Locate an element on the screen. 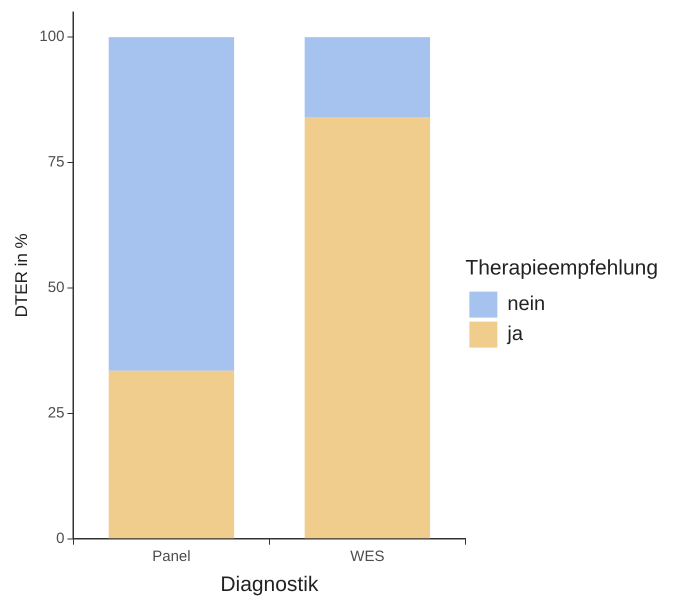  y-tick-label: 25 is located at coordinates (56, 413).